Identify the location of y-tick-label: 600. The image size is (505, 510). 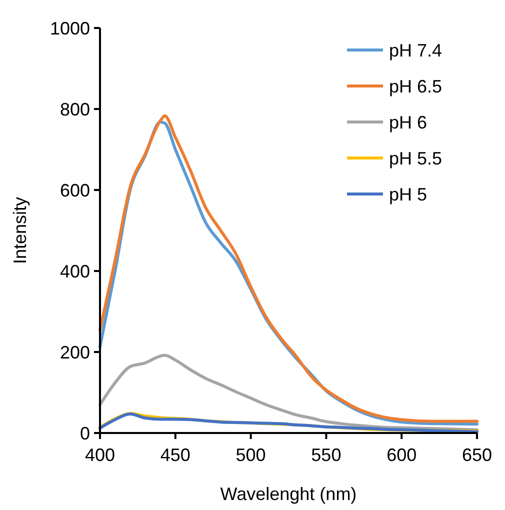
(75, 190).